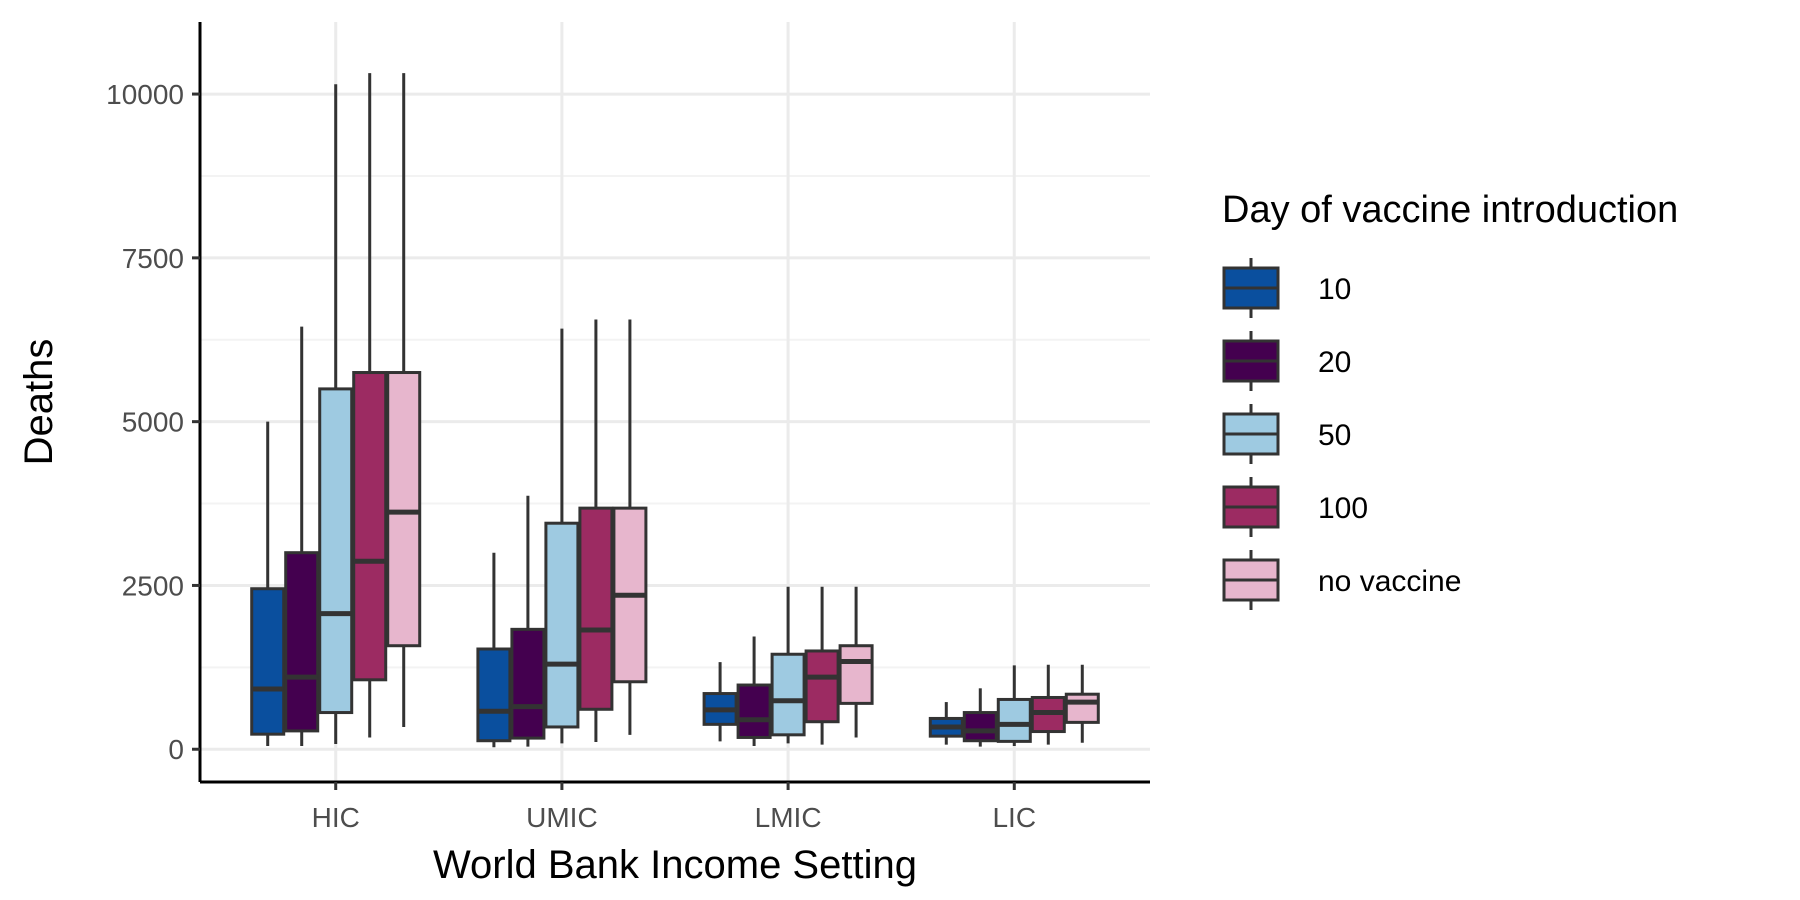  What do you see at coordinates (630, 527) in the screenshot?
I see `box-umic-no-vaccine` at bounding box center [630, 527].